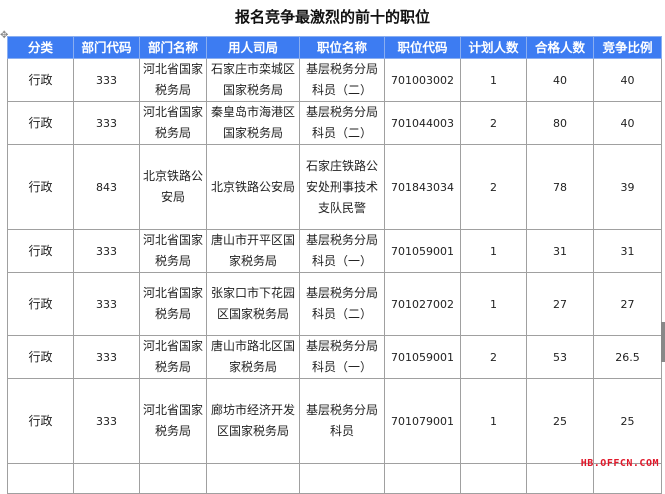  Describe the element at coordinates (422, 47) in the screenshot. I see `column-header: 职位代码` at that location.